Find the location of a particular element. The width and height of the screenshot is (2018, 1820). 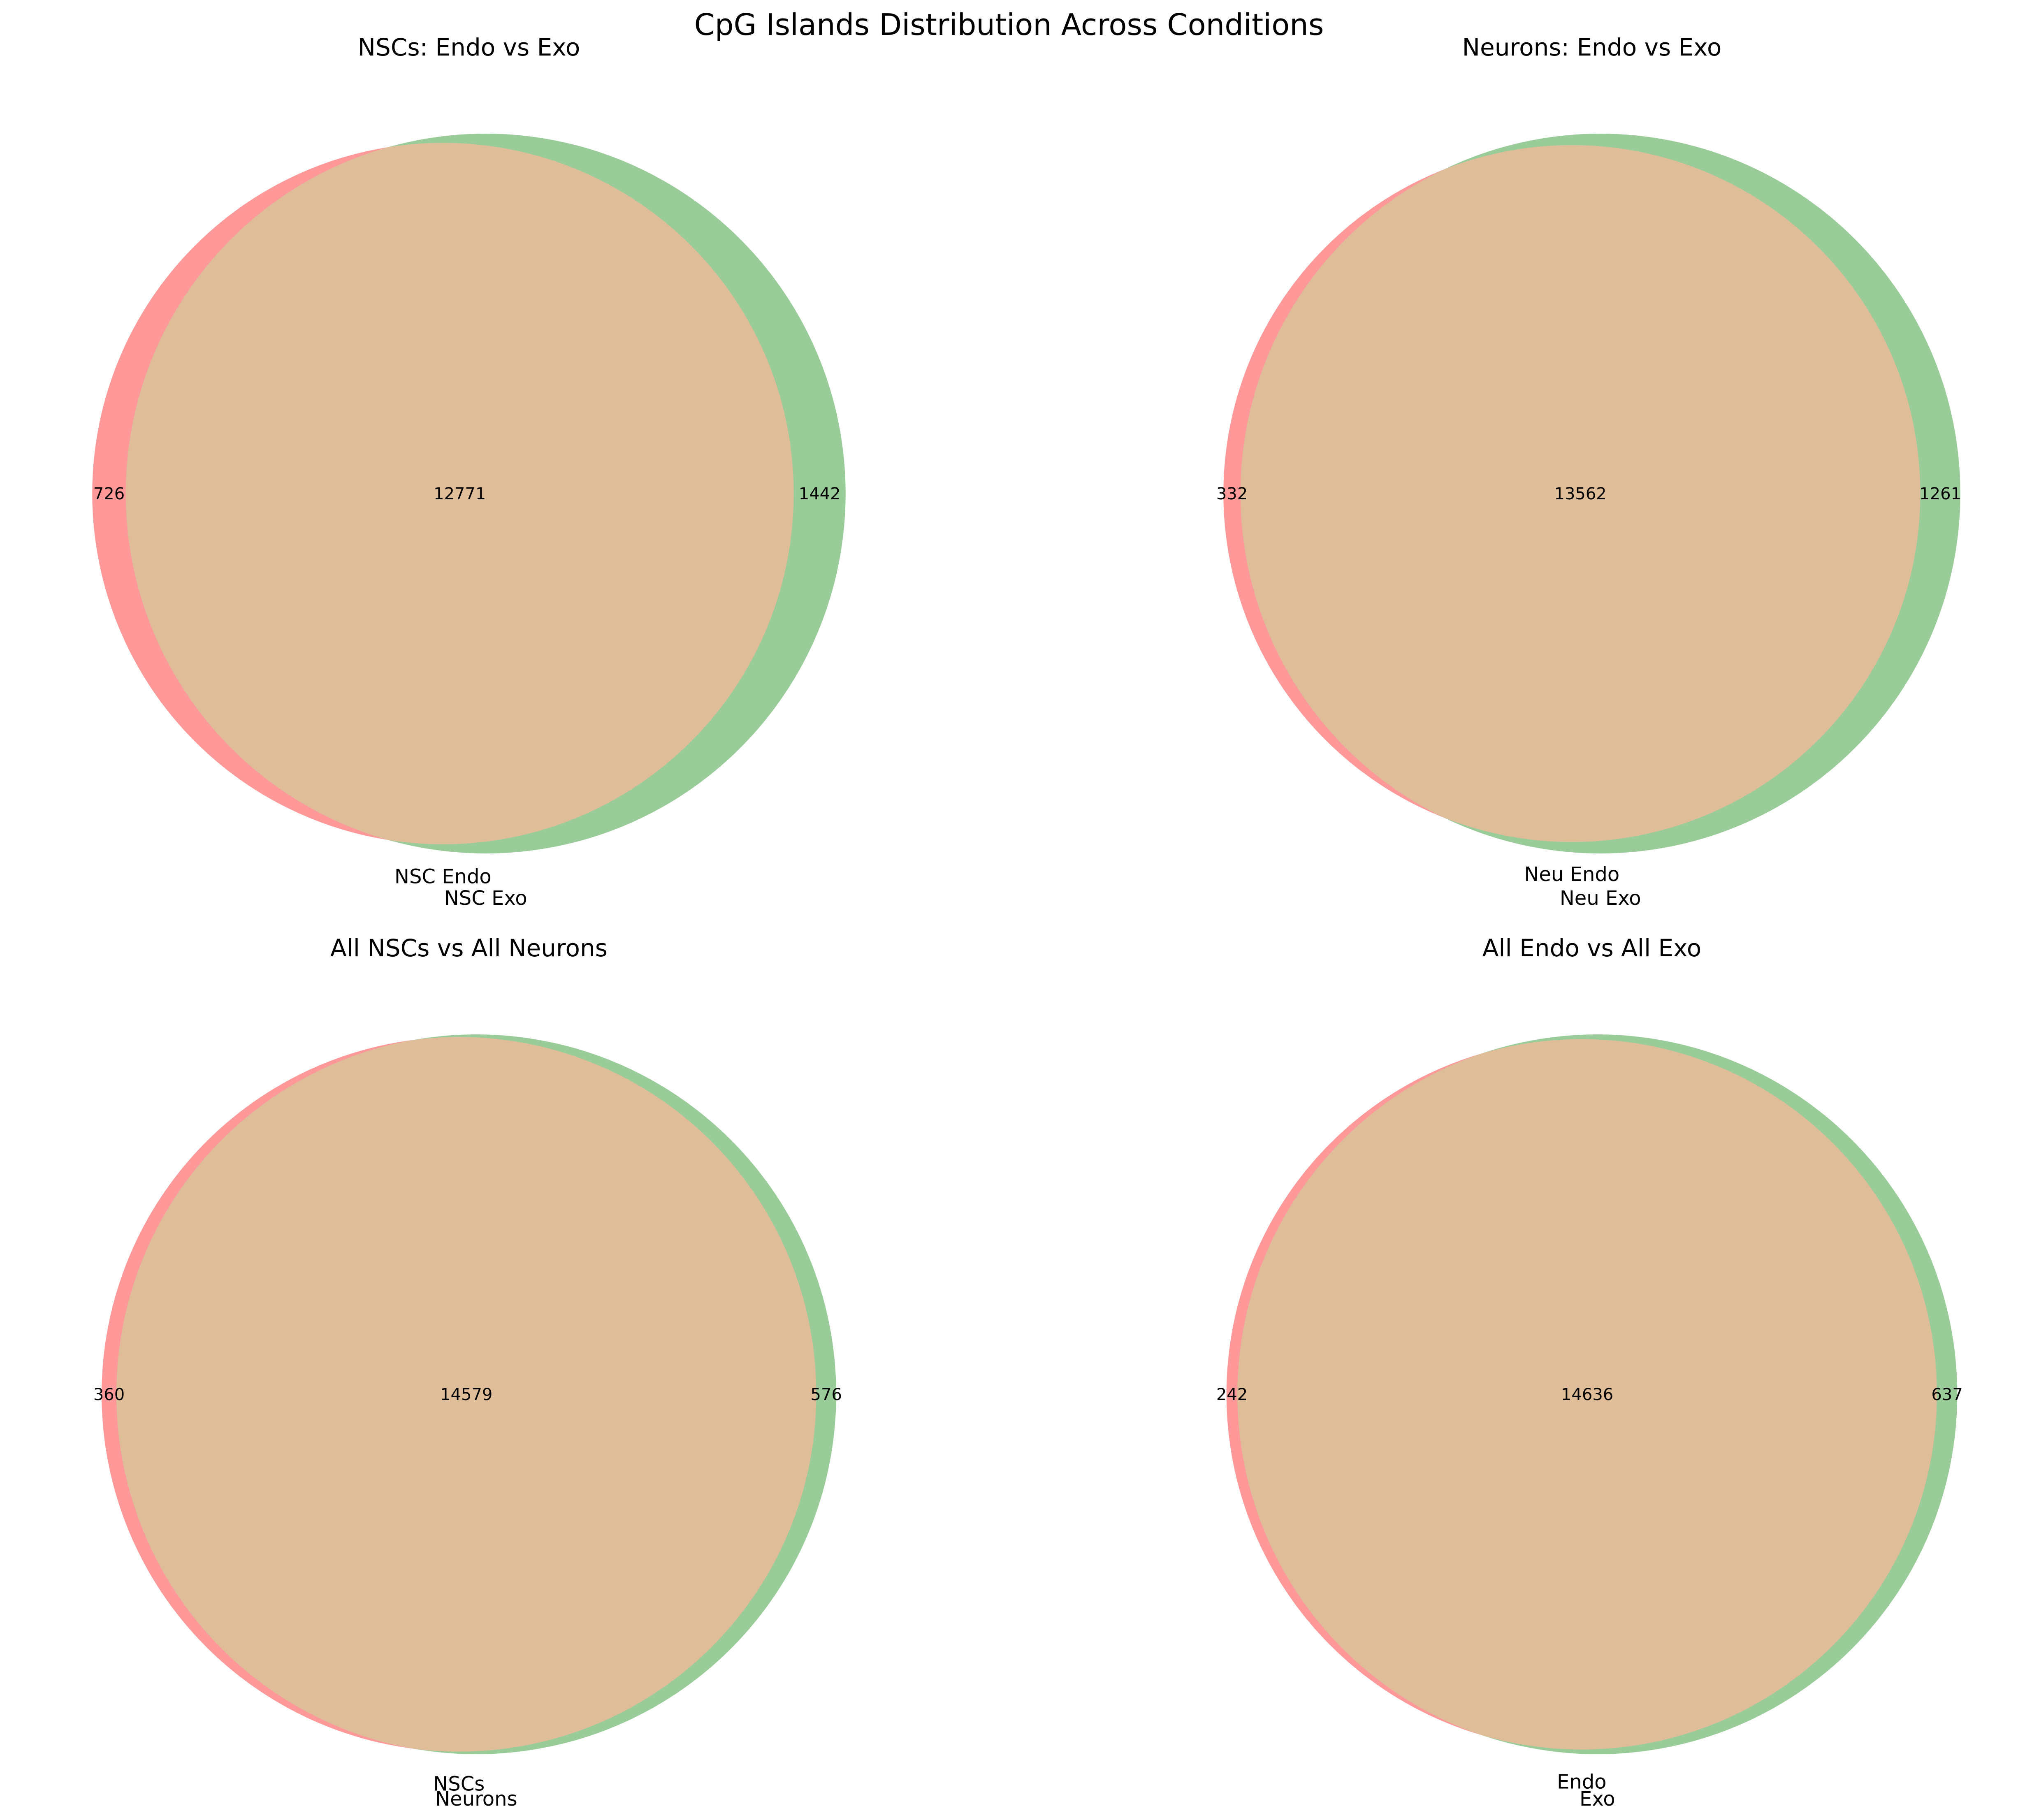

count-overlap: 14579 is located at coordinates (466, 1394).